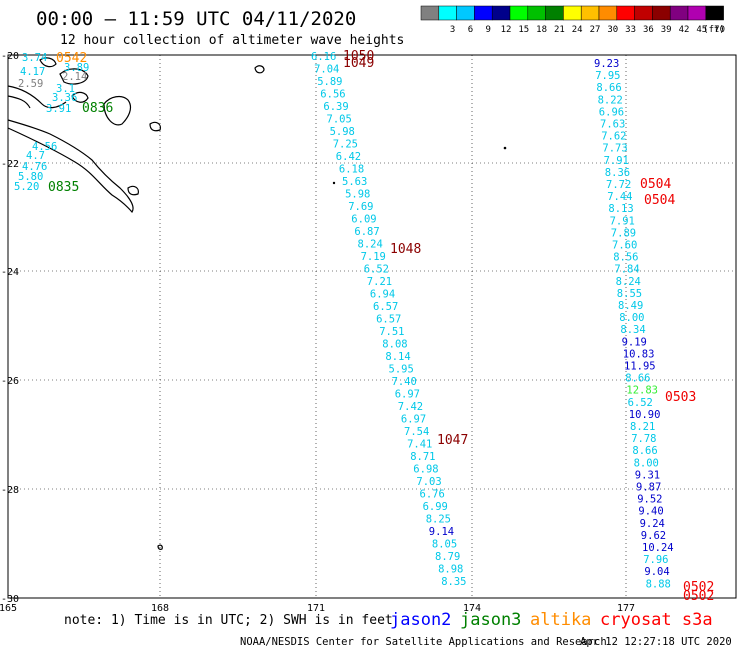 The height and width of the screenshot is (650, 740). What do you see at coordinates (444, 545) in the screenshot?
I see `swh-value: 8.05` at bounding box center [444, 545].